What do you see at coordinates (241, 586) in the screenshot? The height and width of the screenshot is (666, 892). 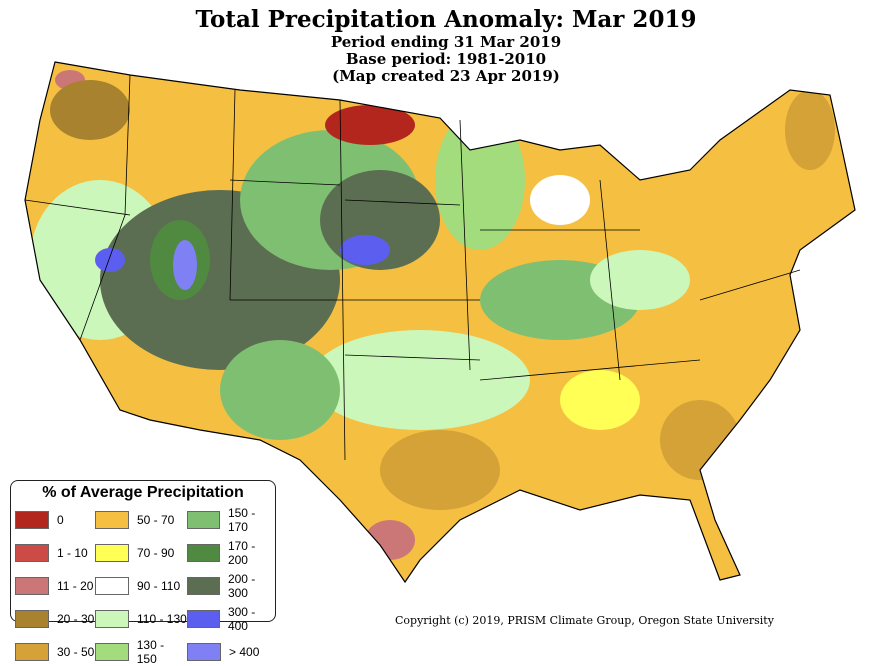 I see `legend-label: 200 - 300` at bounding box center [241, 586].